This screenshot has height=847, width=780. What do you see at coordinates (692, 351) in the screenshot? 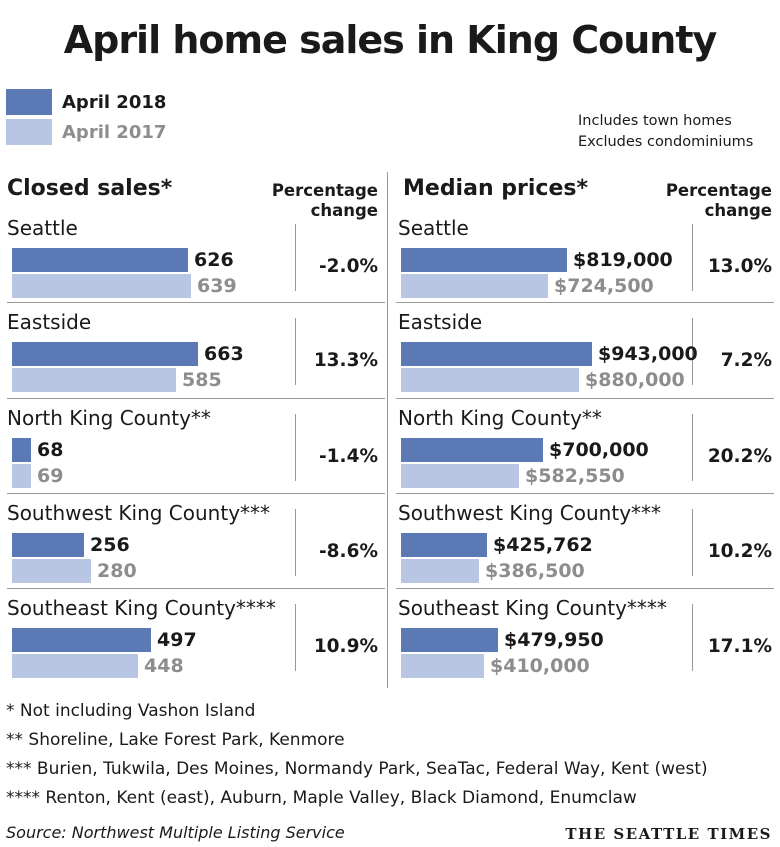
I see `median-prices-pct-divider-eastside` at bounding box center [692, 351].